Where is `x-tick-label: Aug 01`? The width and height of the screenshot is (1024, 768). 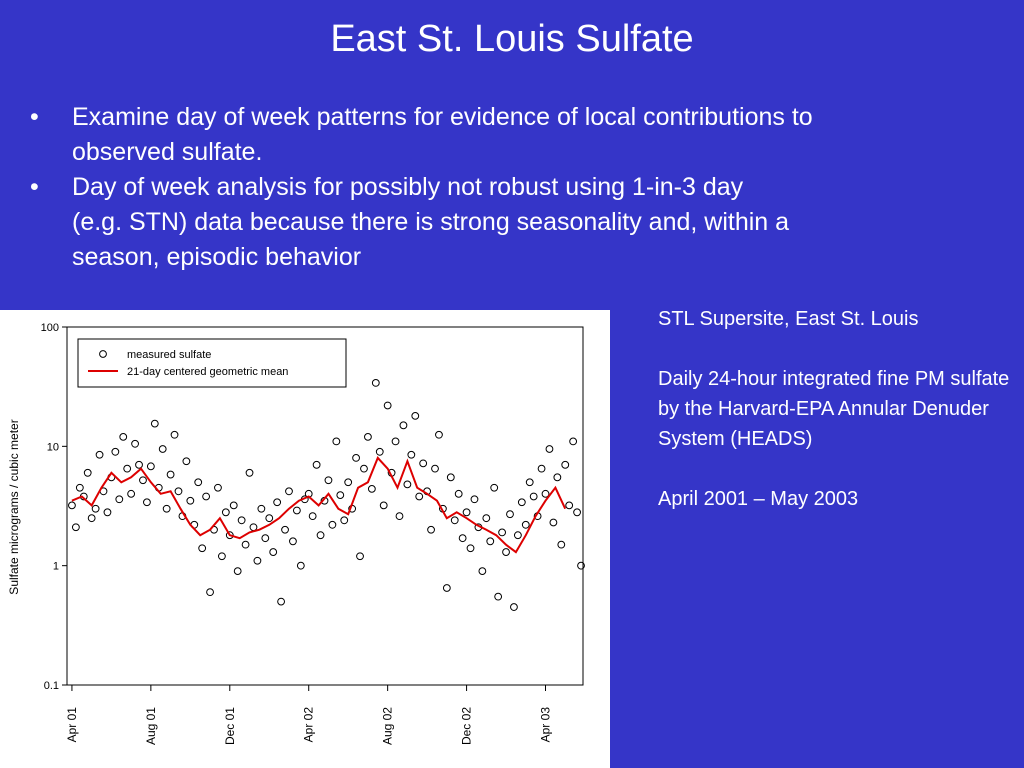 x-tick-label: Aug 01 is located at coordinates (151, 726).